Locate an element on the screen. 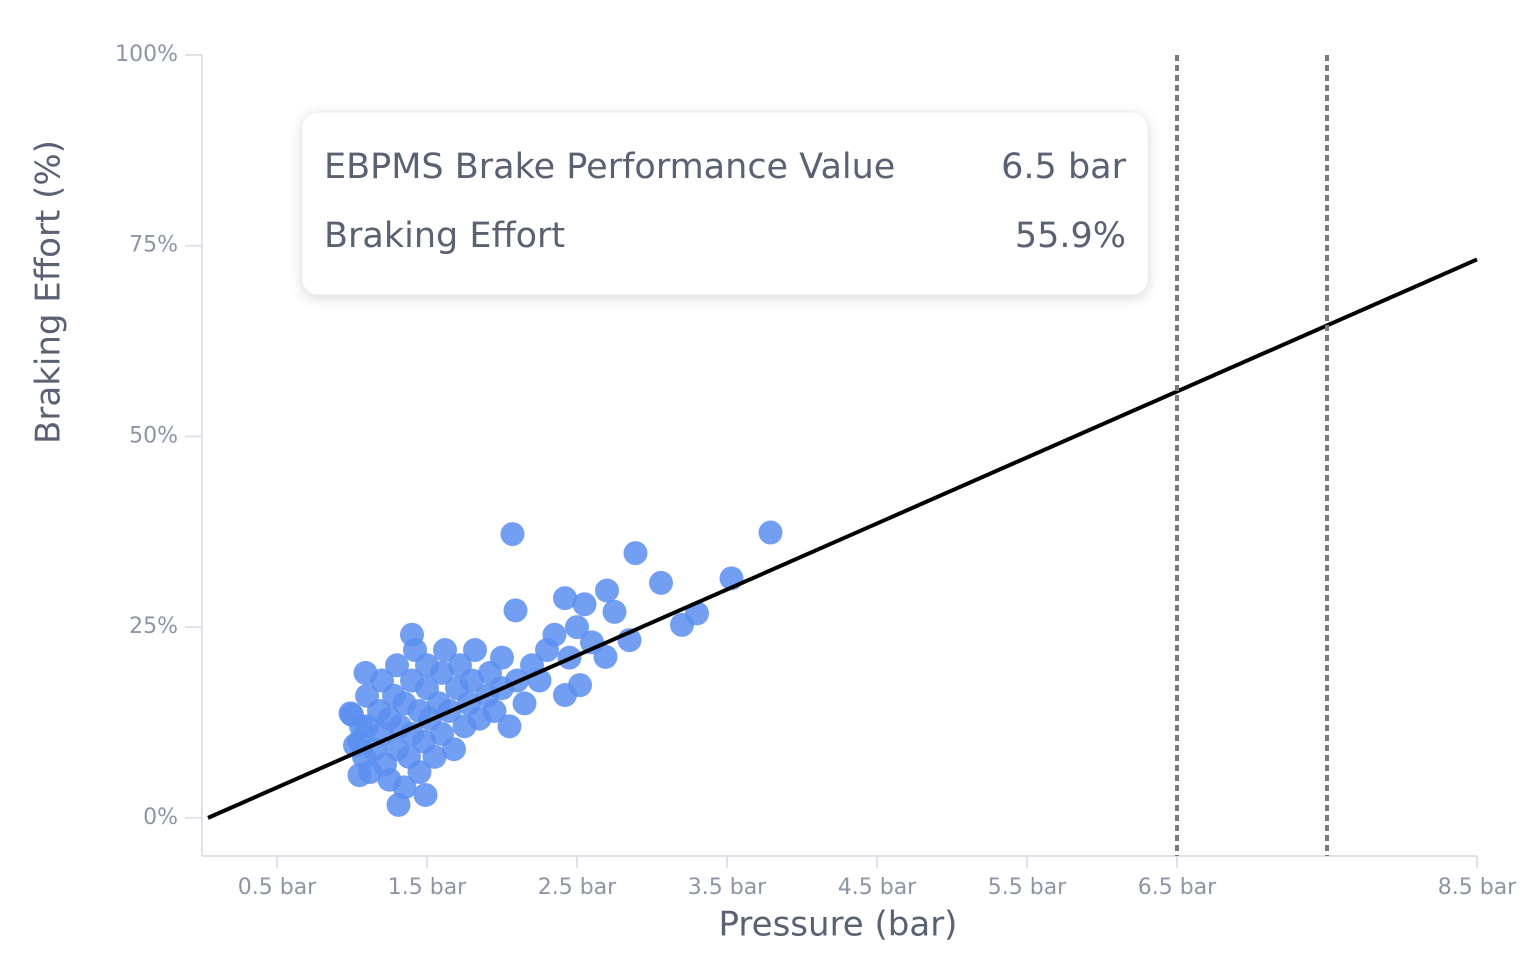 The width and height of the screenshot is (1522, 970). x-tick-label: 2.5 bar is located at coordinates (577, 887).